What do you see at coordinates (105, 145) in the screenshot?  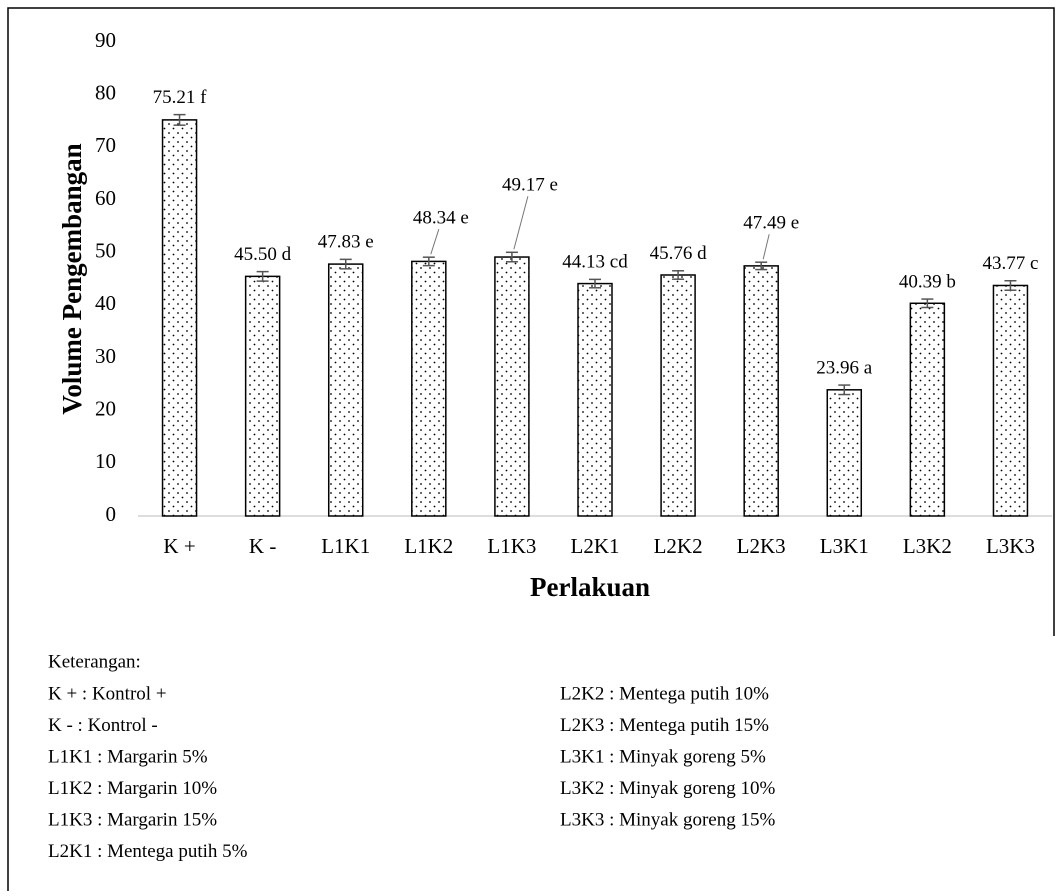 I see `y-tick-label: 70` at bounding box center [105, 145].